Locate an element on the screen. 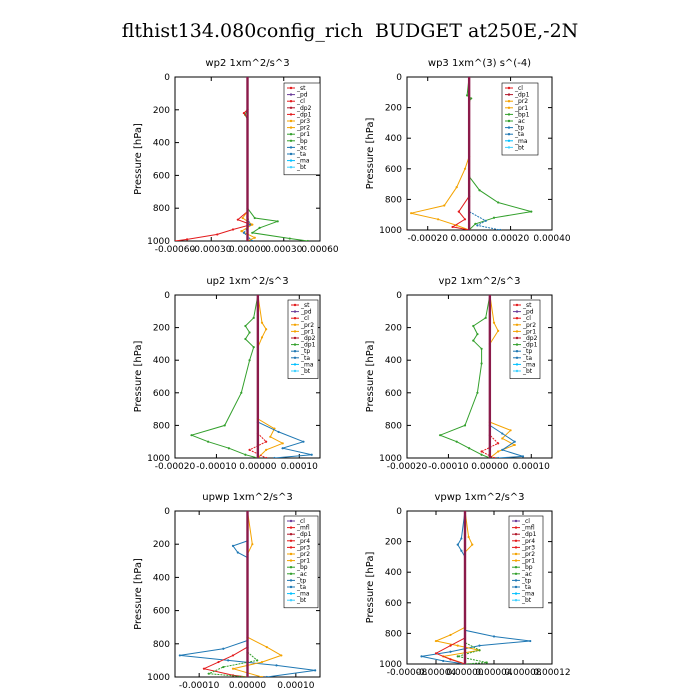  x-tick-label: 0.00010 is located at coordinates (531, 467).